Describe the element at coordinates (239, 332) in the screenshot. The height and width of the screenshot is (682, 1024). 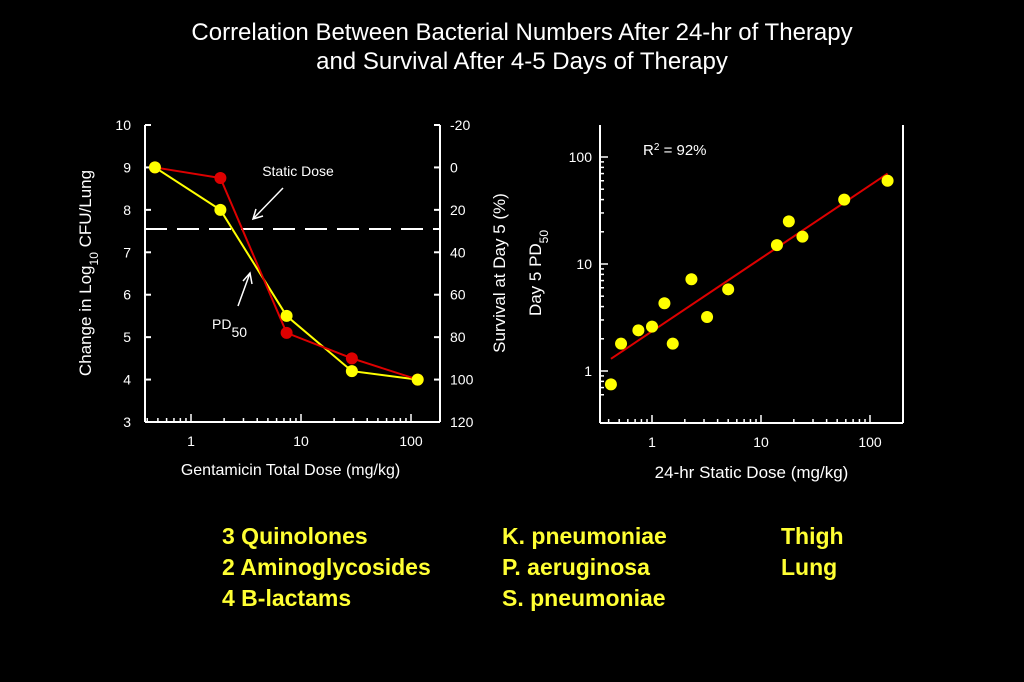
I see `pd50-label-sub: 50` at that location.